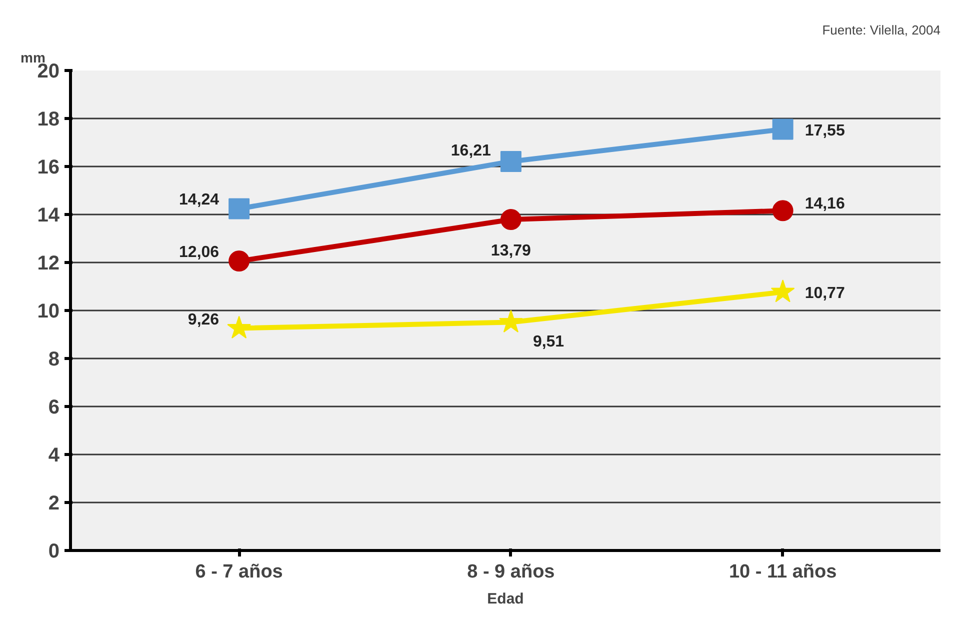  I want to click on source-note: Fuente: Vilella, 2004, so click(881, 30).